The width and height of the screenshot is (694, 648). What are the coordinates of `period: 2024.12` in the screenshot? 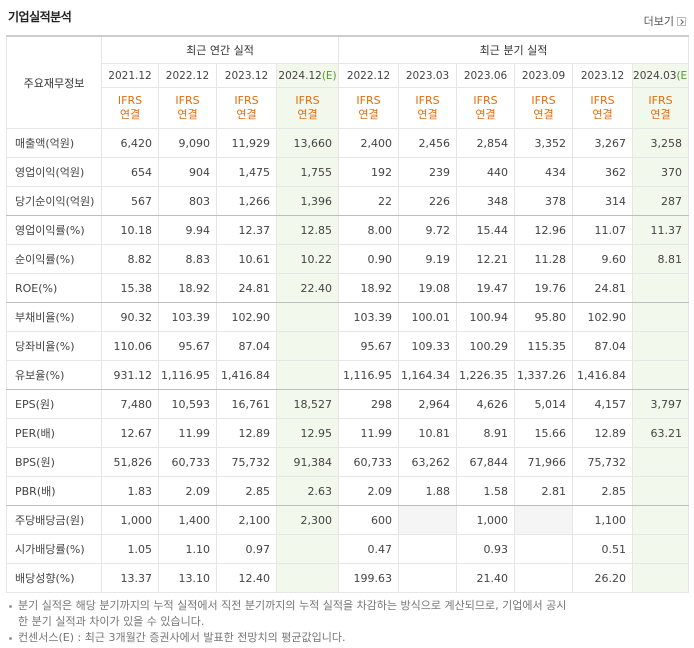 It's located at (300, 75).